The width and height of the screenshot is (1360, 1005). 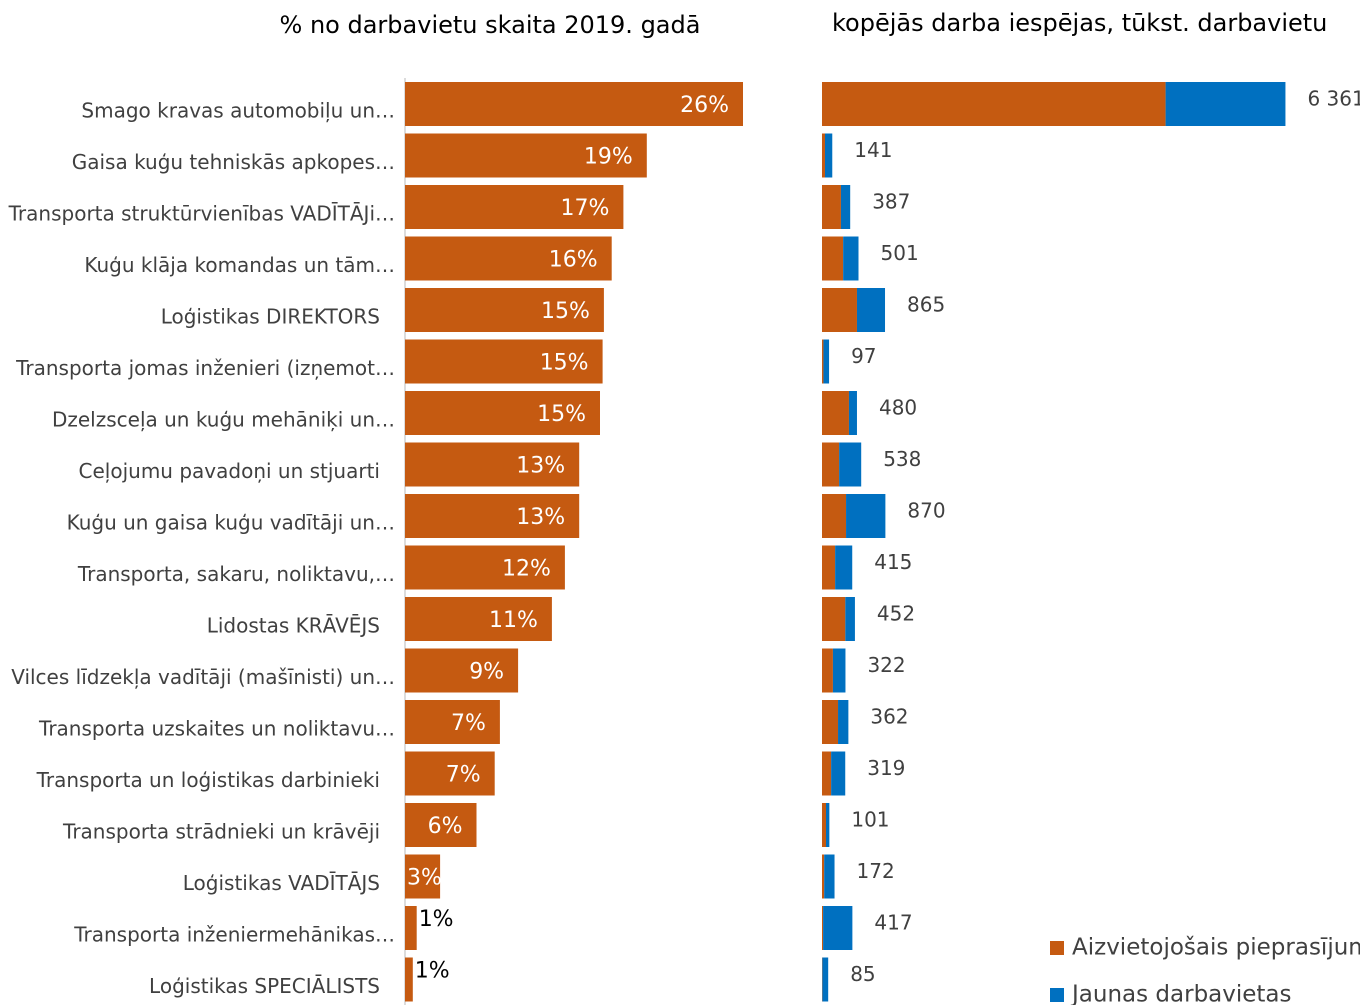 I want to click on left-title: % no darbavietu skaita 2019. gadā, so click(x=490, y=25).